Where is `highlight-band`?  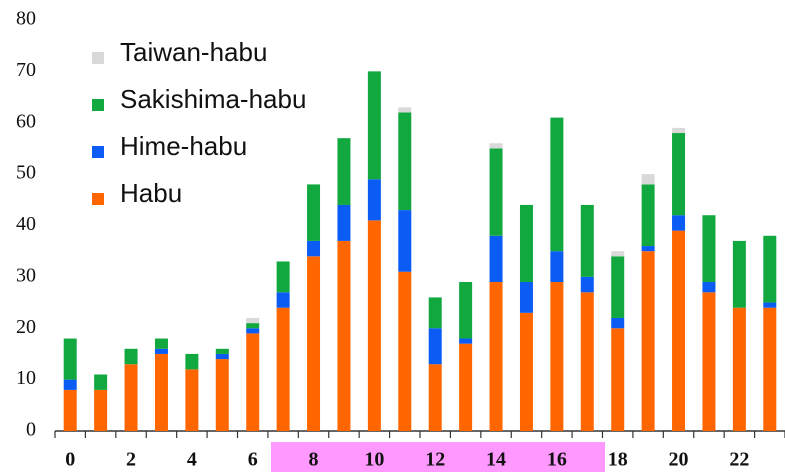 highlight-band is located at coordinates (438, 457).